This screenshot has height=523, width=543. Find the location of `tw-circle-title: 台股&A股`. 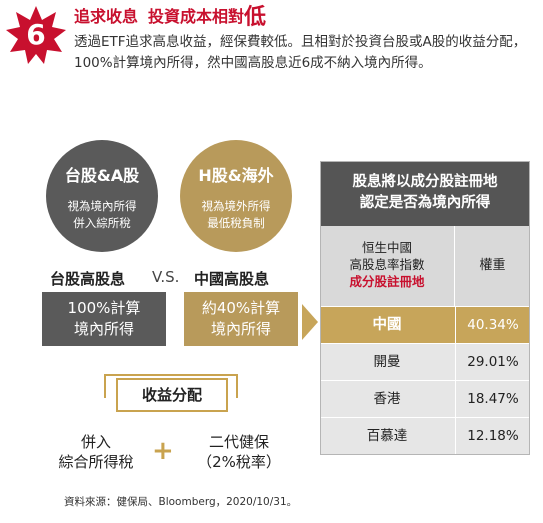

tw-circle-title: 台股&A股 is located at coordinates (102, 175).